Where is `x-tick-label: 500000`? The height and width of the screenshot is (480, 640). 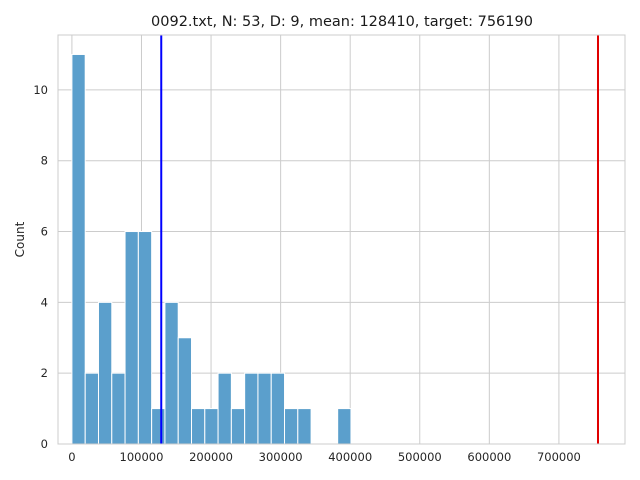
x-tick-label: 500000 is located at coordinates (420, 457).